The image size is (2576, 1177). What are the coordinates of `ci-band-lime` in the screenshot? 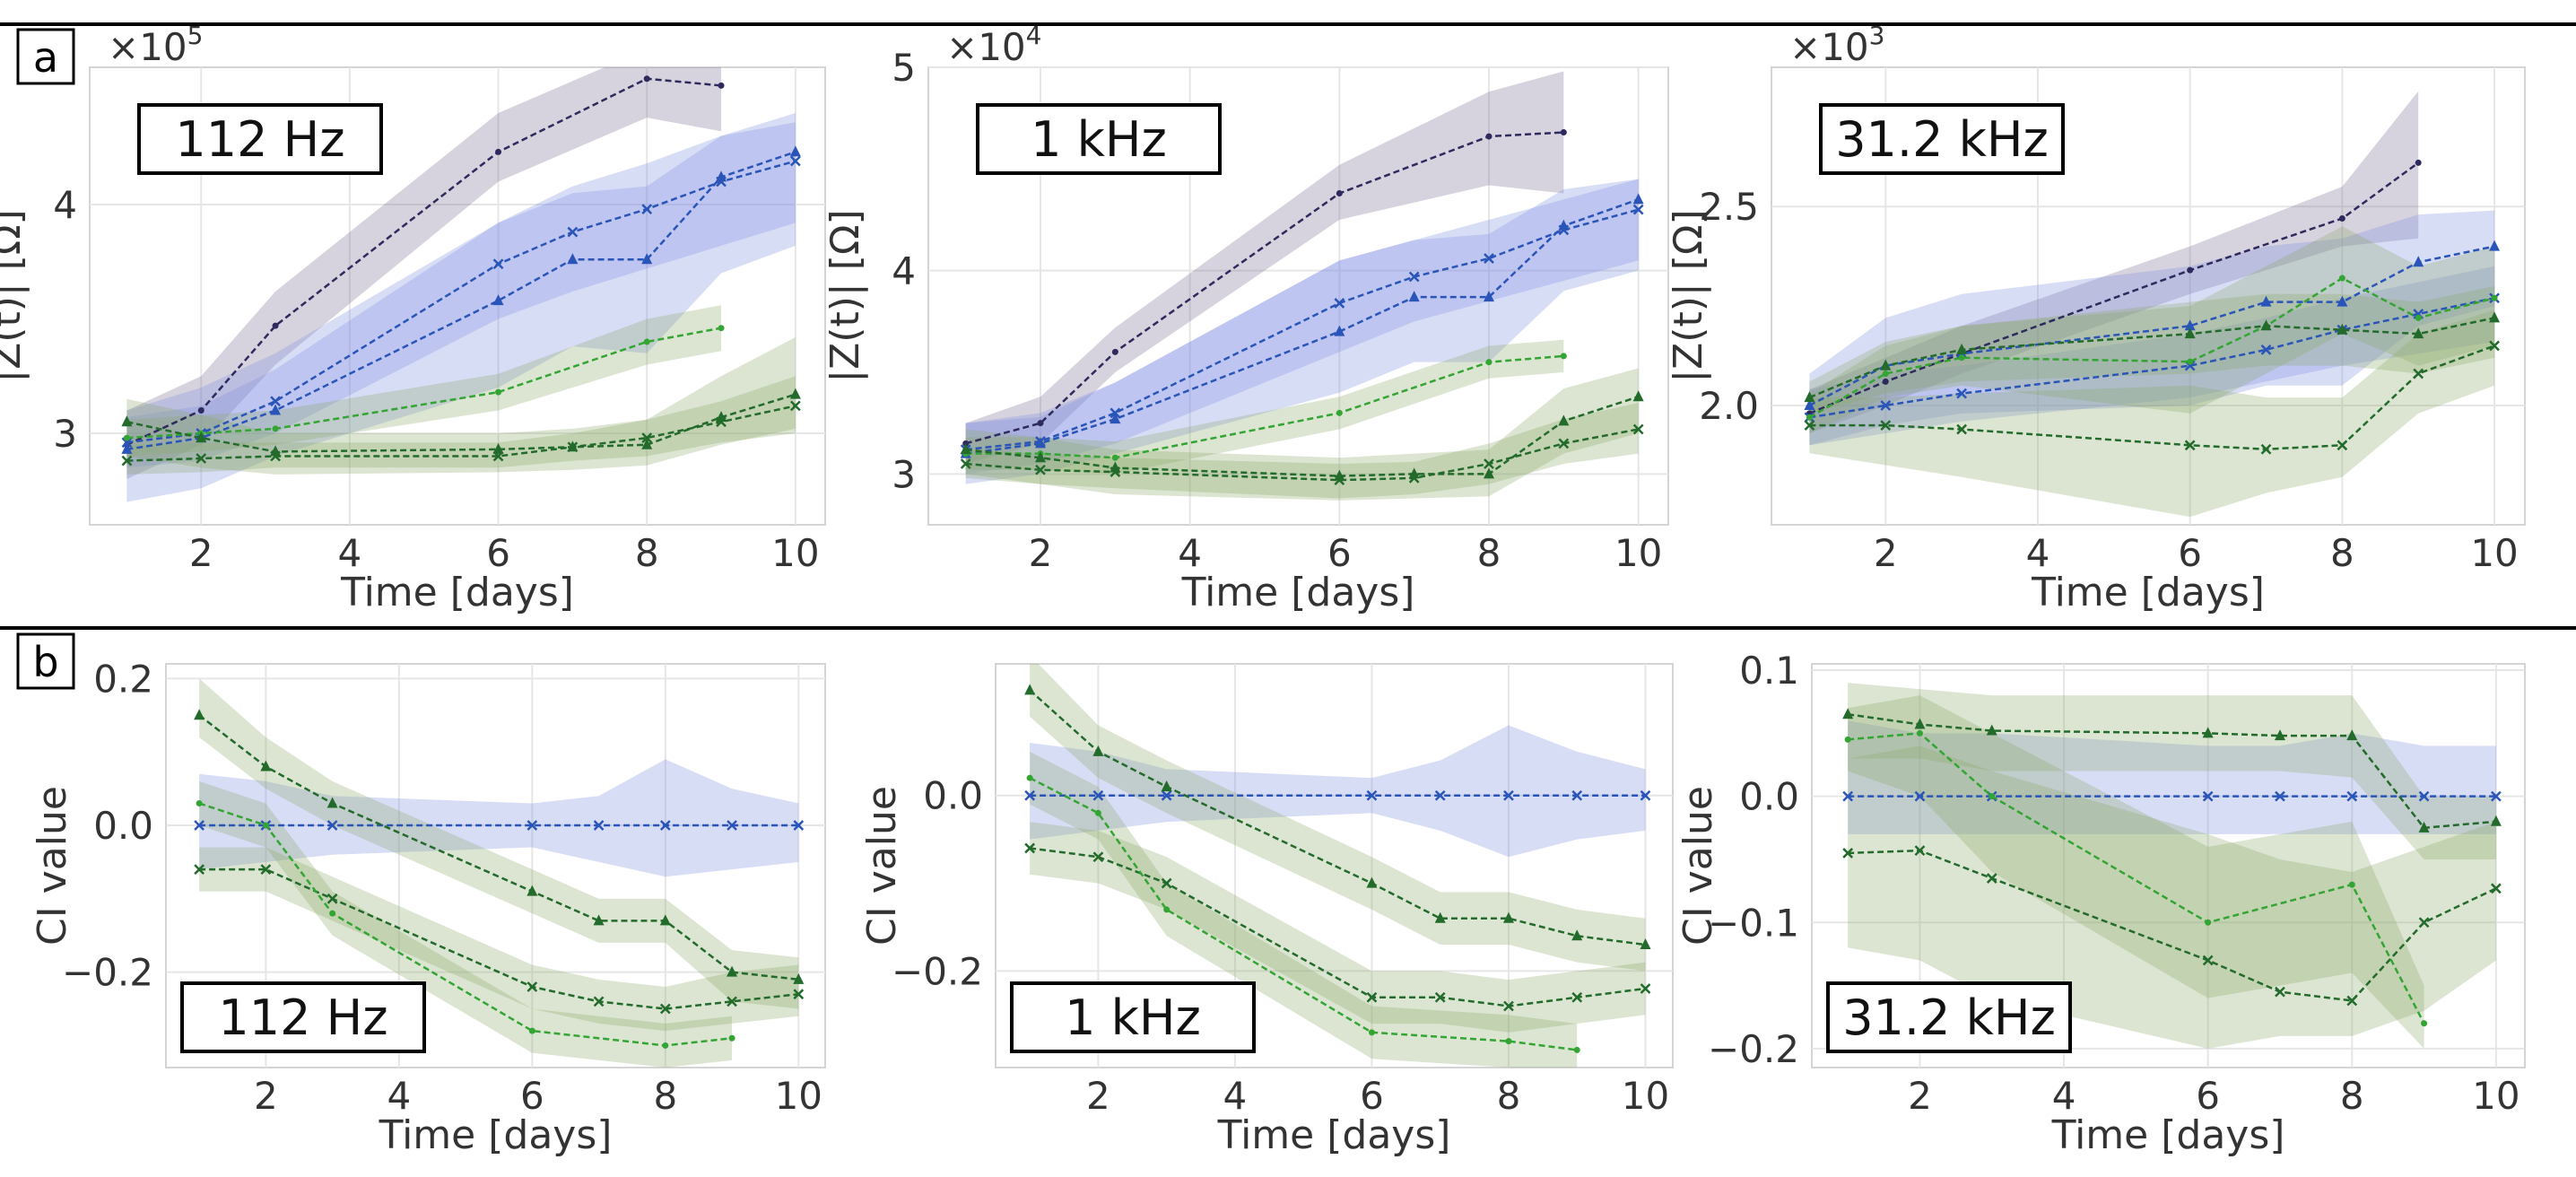 It's located at (2136, 872).